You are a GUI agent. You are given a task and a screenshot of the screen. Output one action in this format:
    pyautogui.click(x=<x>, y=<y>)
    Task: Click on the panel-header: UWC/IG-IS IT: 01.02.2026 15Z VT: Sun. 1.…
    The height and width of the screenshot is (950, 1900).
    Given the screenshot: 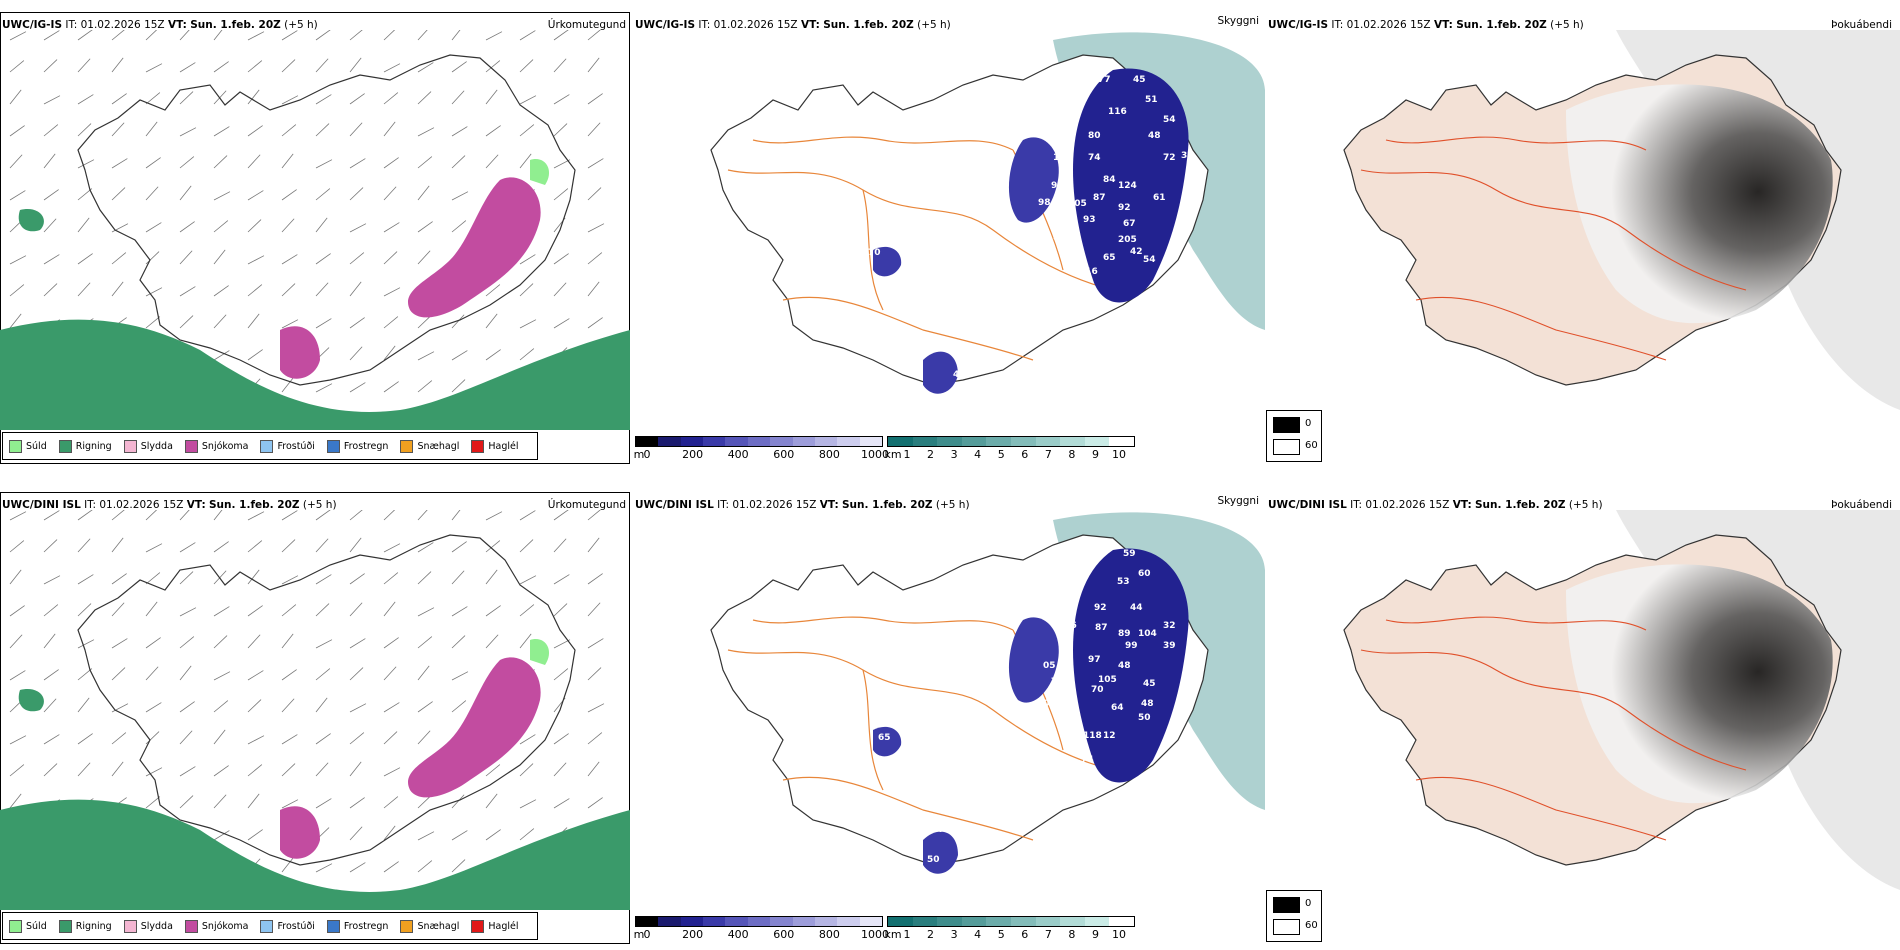 What is the action you would take?
    pyautogui.click(x=1426, y=25)
    